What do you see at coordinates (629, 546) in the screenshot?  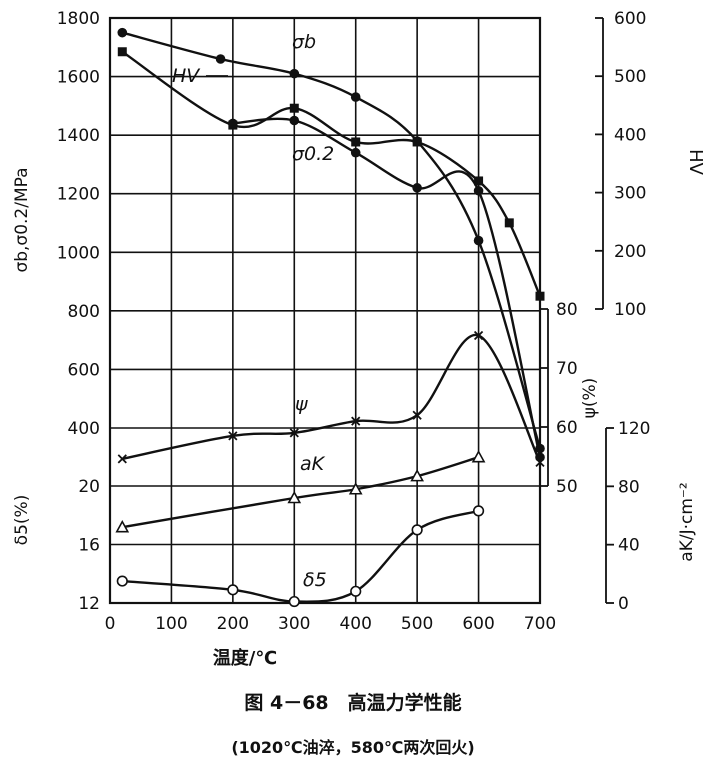 I see `impact-tick-label: 40` at bounding box center [629, 546].